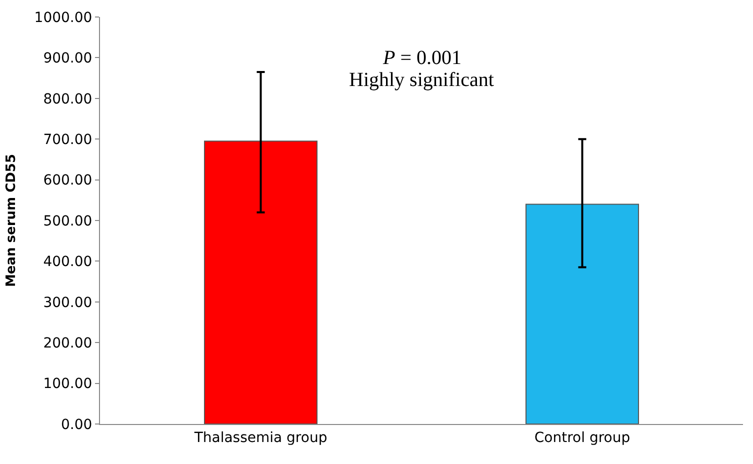 The height and width of the screenshot is (464, 753). Describe the element at coordinates (67, 302) in the screenshot. I see `y-tick-label: 300.00` at that location.